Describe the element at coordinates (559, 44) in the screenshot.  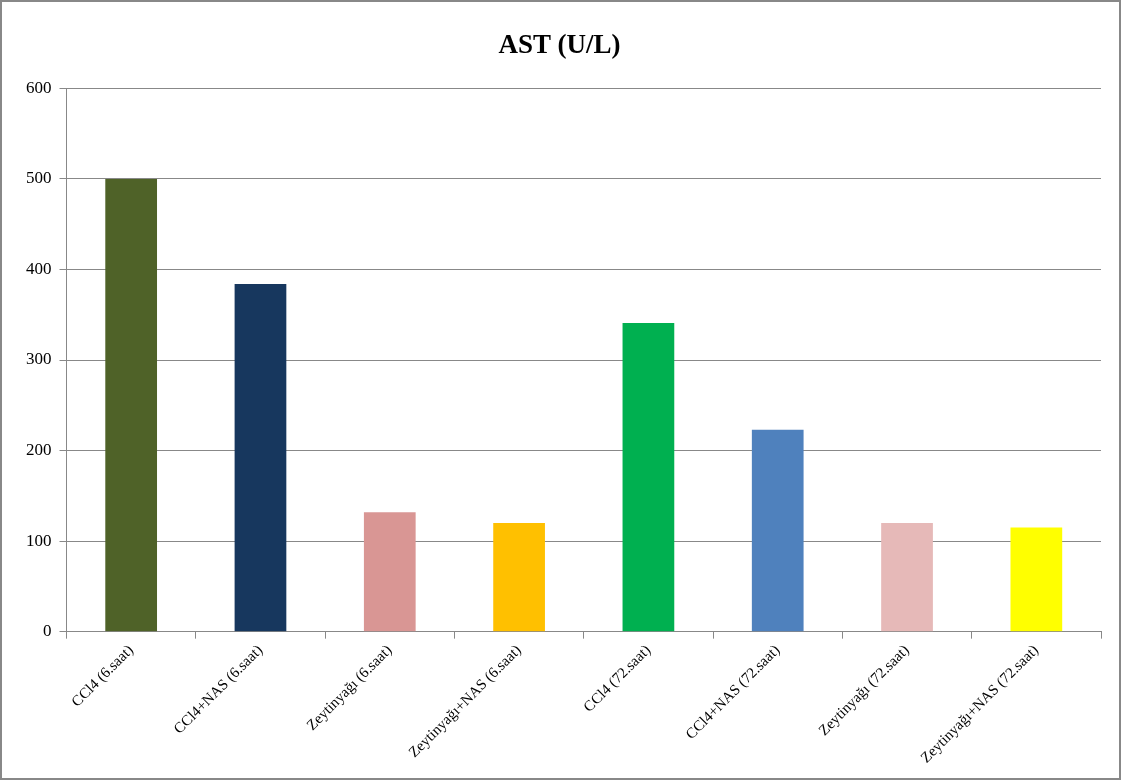
I see `chart-title: AST (U/L)` at that location.